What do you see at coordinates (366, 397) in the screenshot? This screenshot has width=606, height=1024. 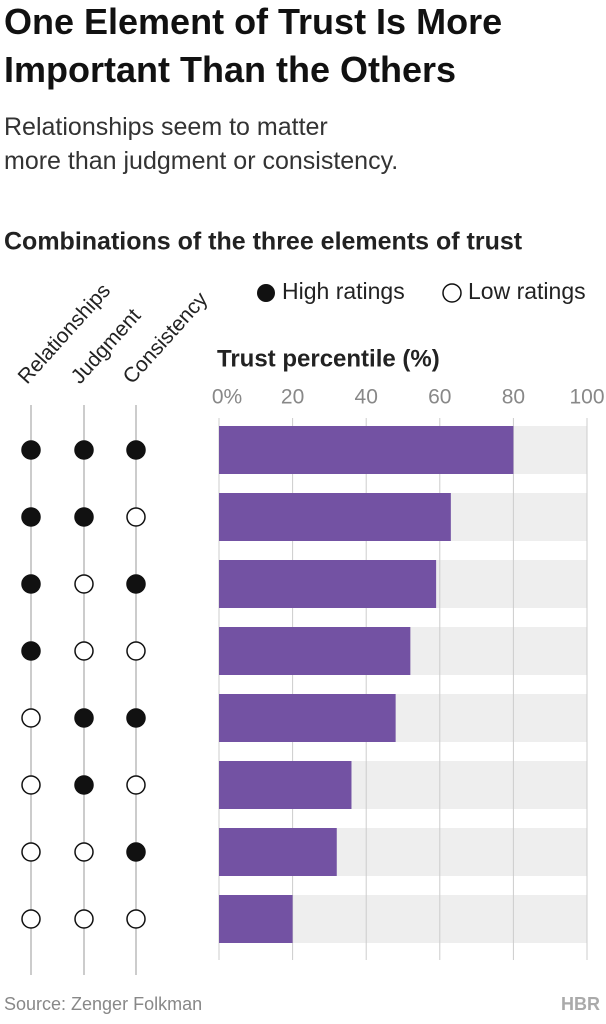 I see `x-tick-label: 40` at bounding box center [366, 397].